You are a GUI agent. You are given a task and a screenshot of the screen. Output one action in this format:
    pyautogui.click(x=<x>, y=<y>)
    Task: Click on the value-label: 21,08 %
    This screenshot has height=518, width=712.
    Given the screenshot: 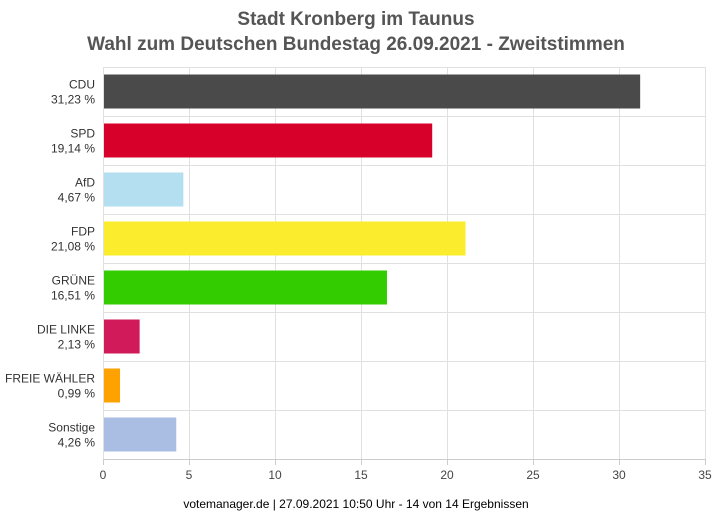 What is the action you would take?
    pyautogui.click(x=73, y=247)
    